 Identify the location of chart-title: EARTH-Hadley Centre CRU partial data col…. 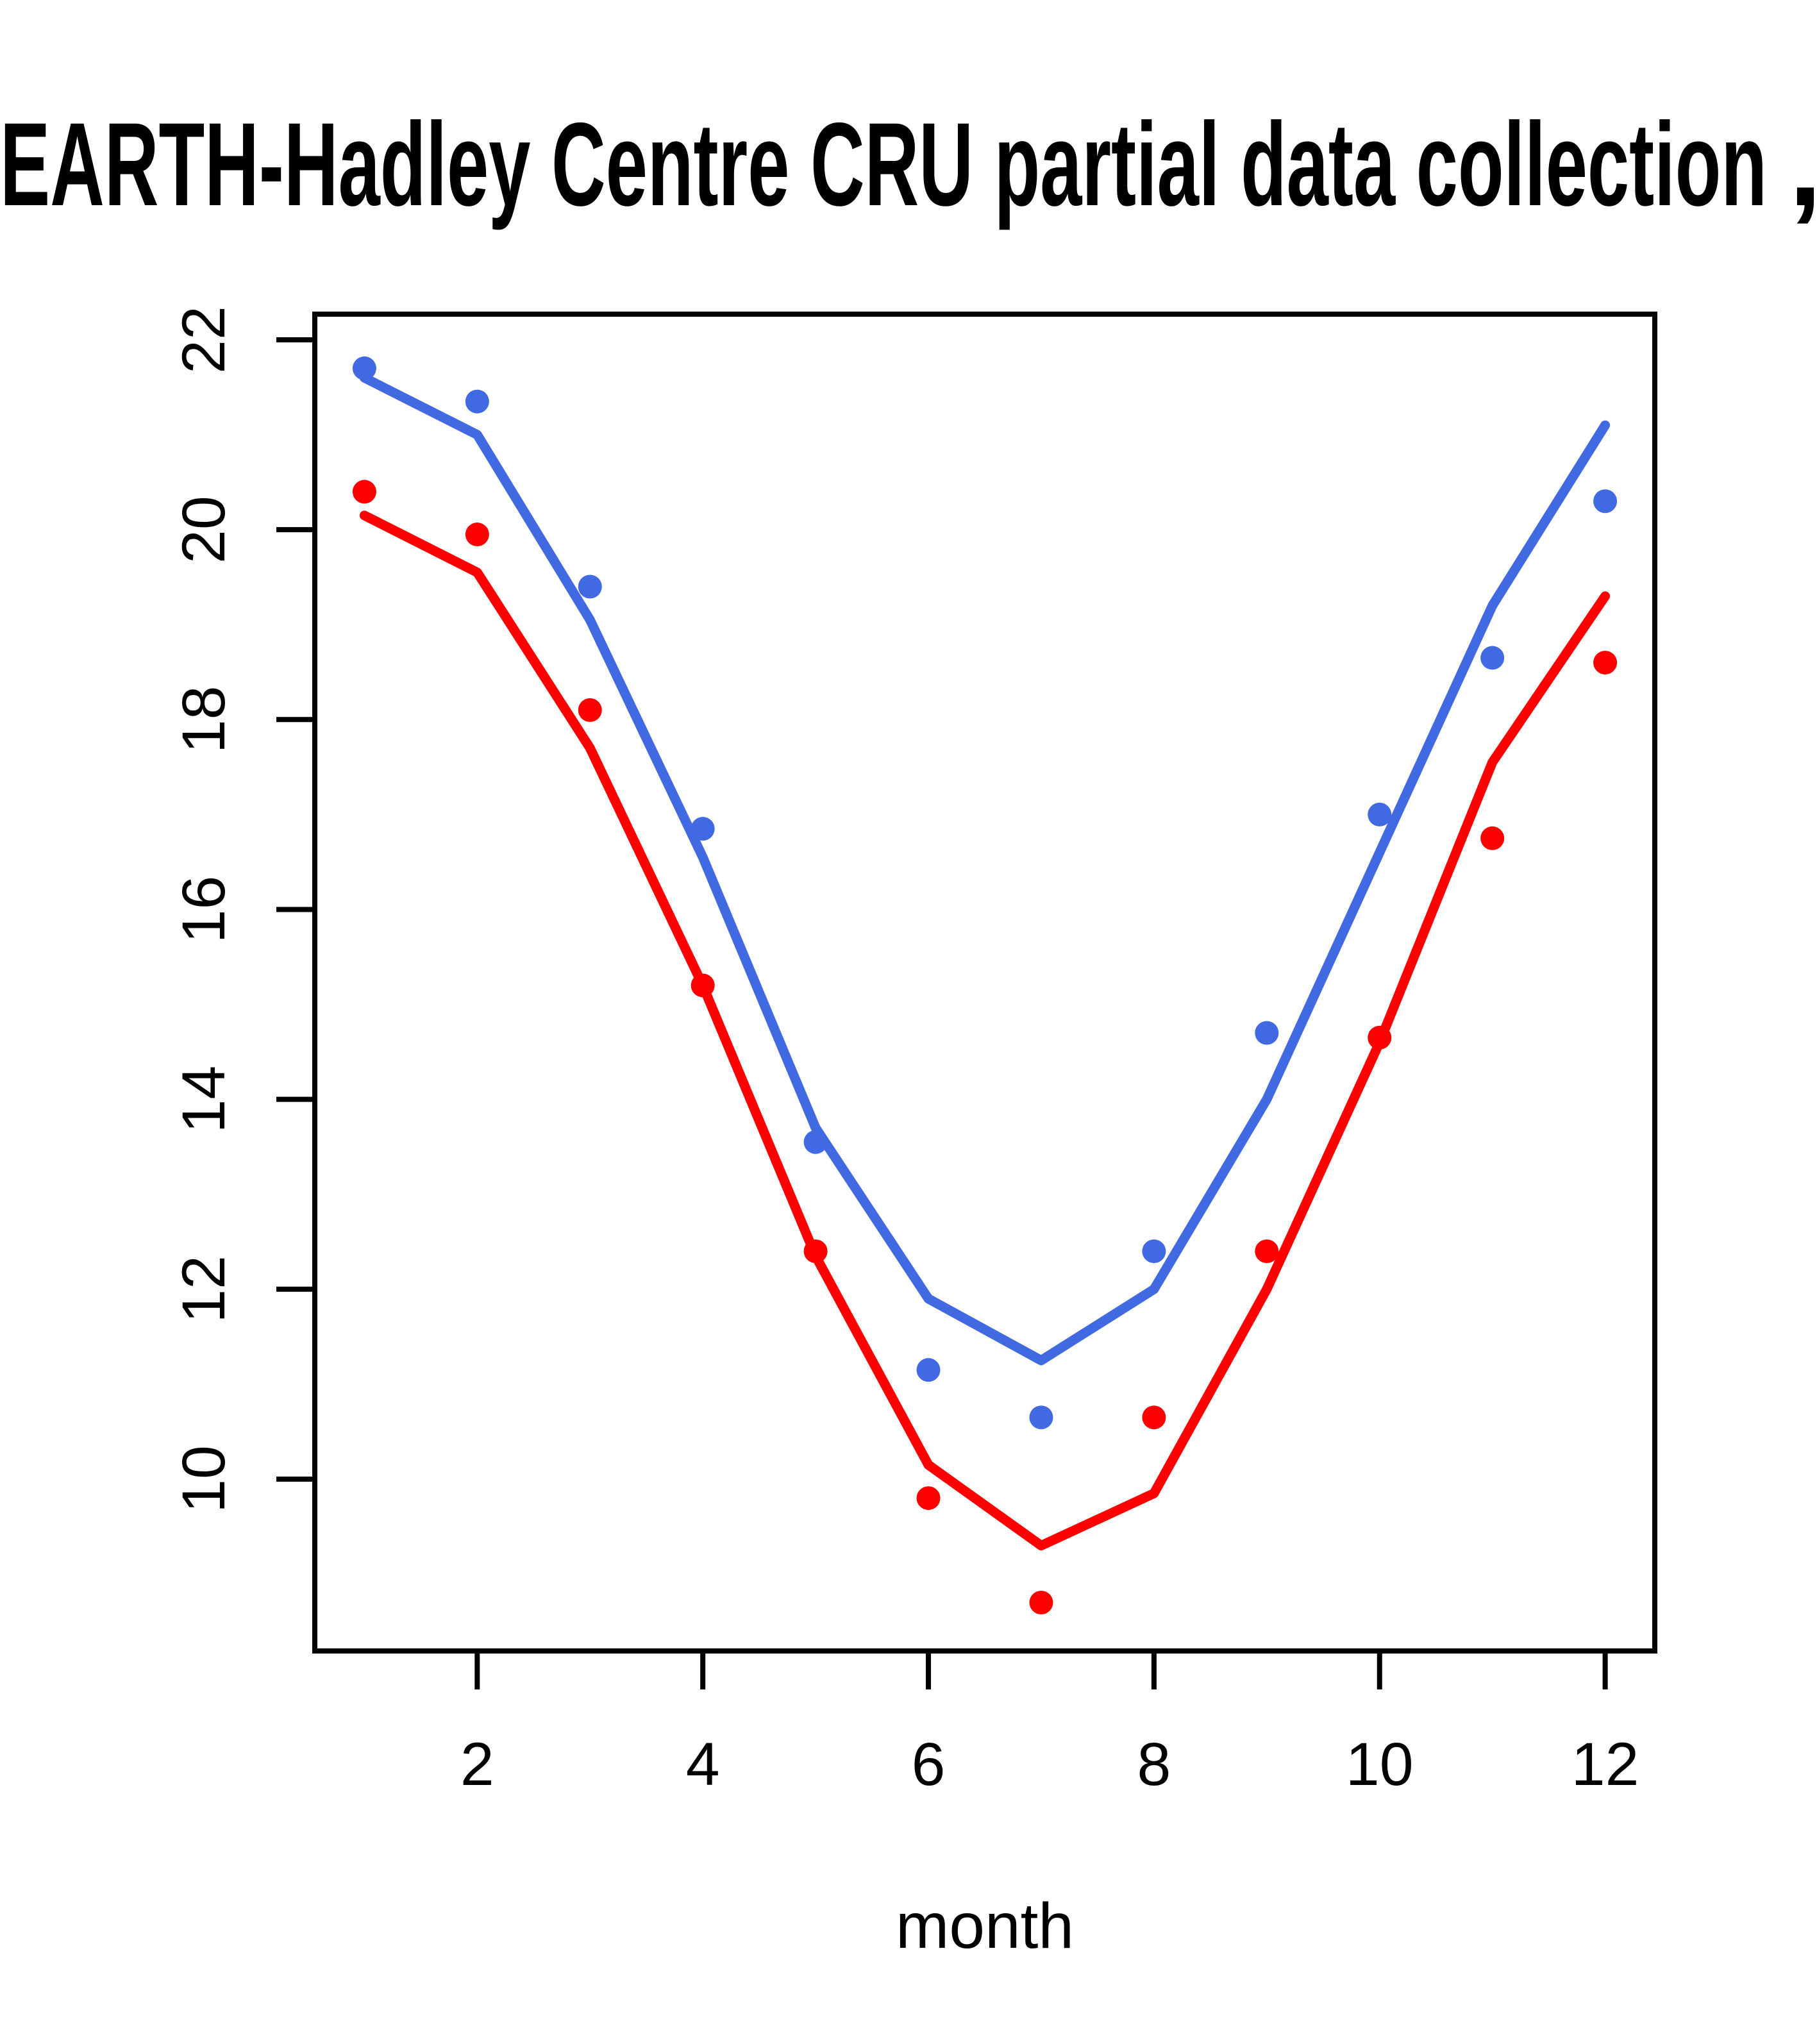
(883, 165).